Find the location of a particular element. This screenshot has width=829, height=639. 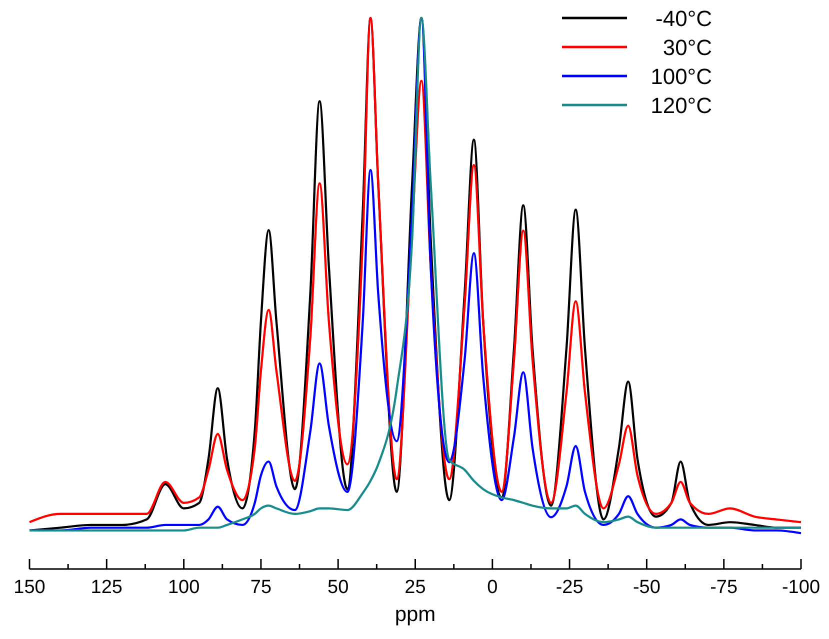

x-tick-label: 100 is located at coordinates (184, 587).